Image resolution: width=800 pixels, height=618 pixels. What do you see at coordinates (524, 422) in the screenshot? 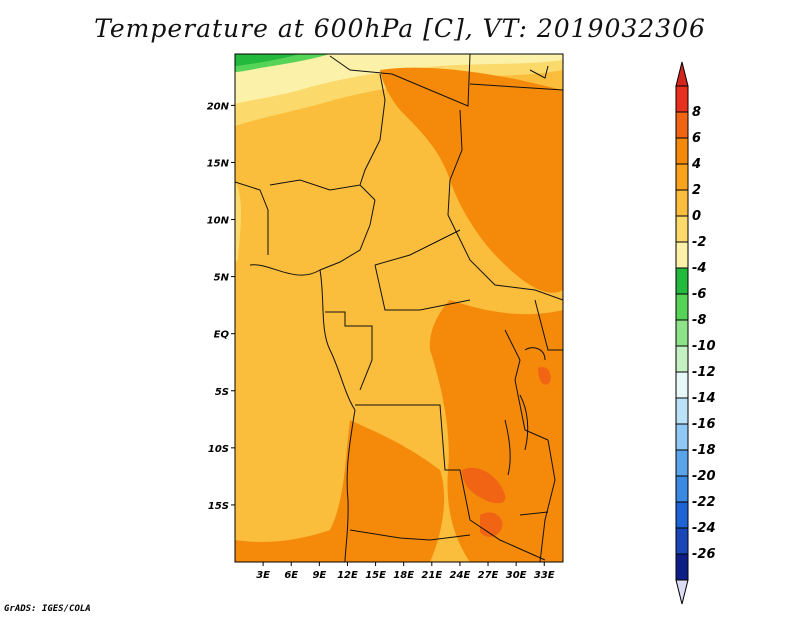
I see `lake-malawi` at bounding box center [524, 422].